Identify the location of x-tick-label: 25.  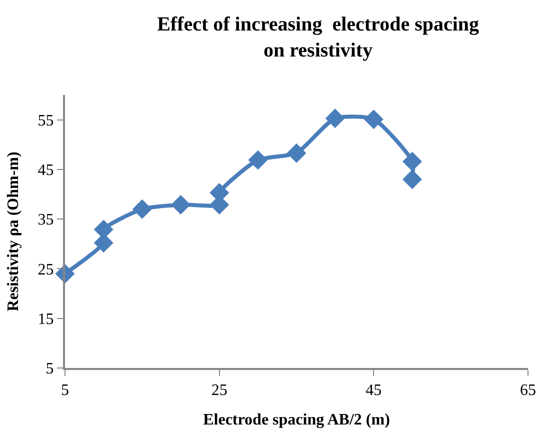
(219, 391).